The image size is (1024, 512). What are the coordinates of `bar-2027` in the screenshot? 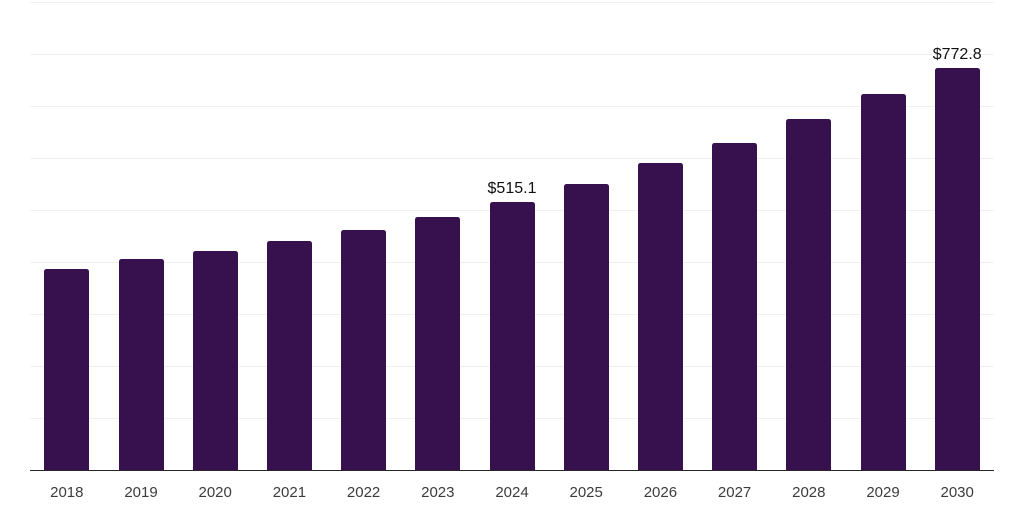 It's located at (735, 306).